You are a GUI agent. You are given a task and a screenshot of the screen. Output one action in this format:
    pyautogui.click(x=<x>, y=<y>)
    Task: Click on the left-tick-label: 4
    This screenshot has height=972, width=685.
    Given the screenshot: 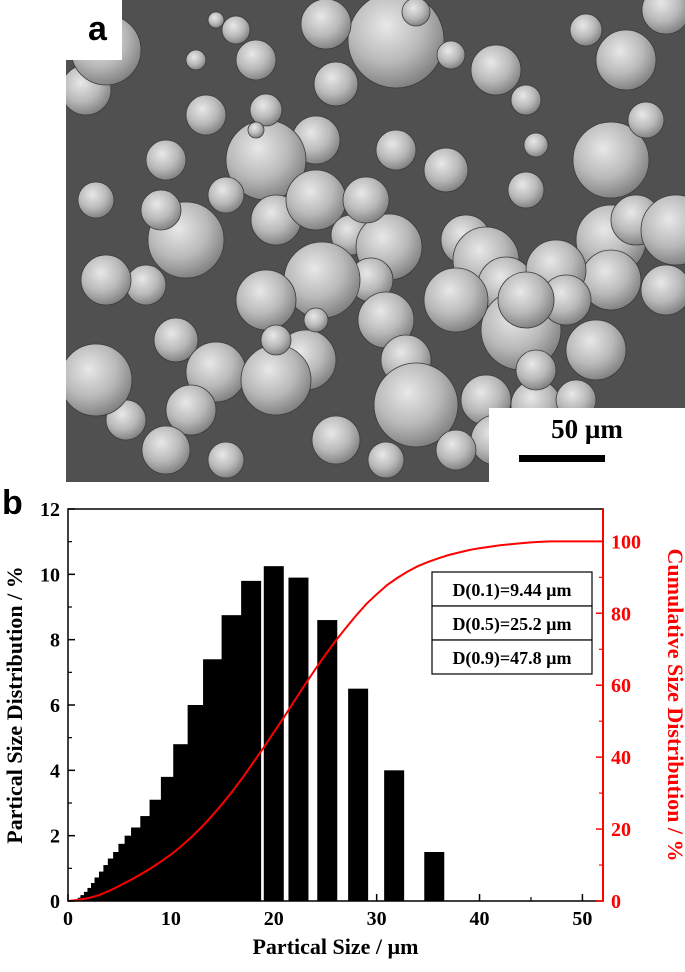 What is the action you would take?
    pyautogui.click(x=55, y=771)
    